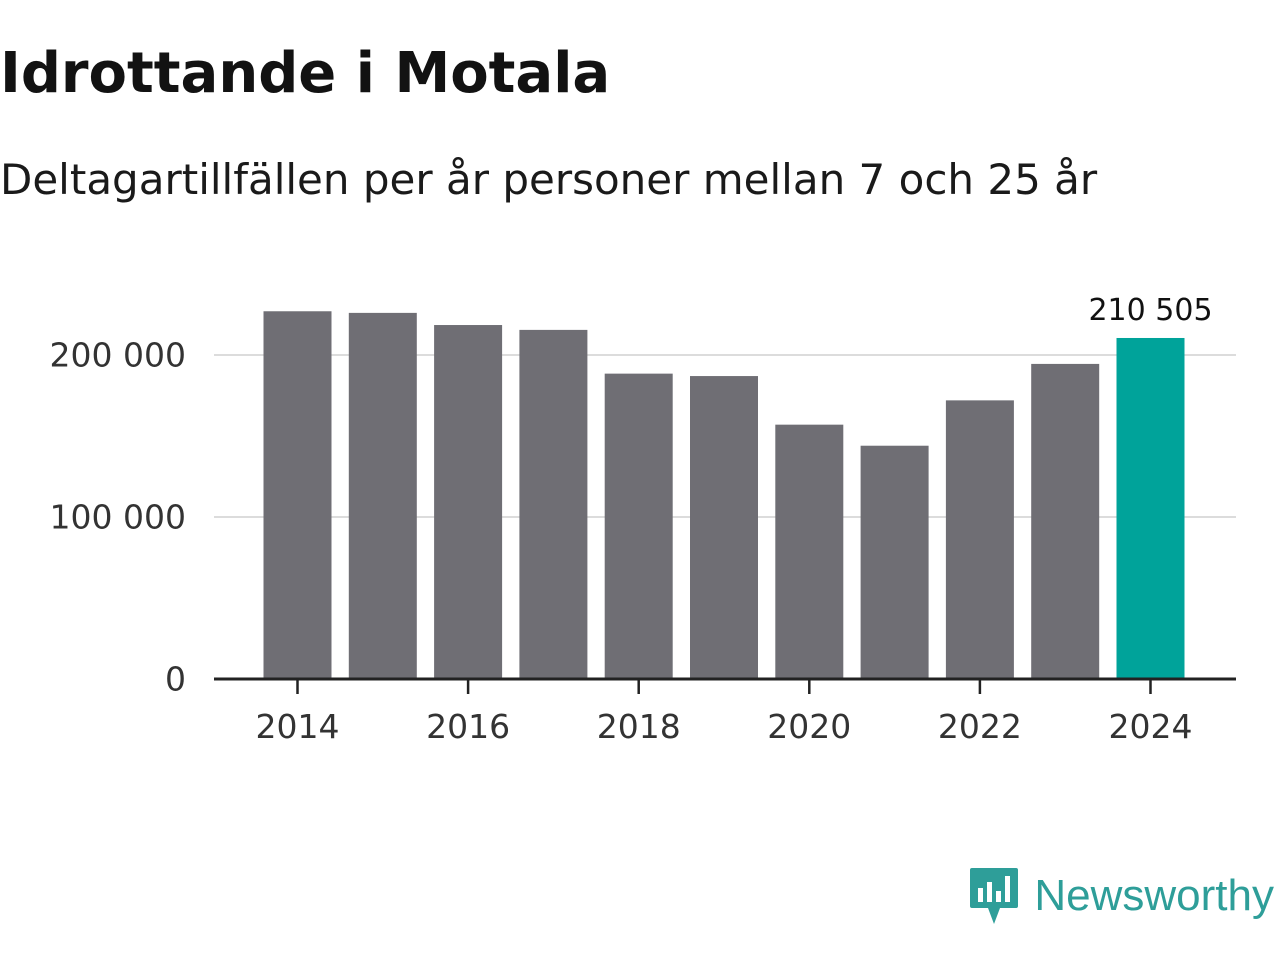 This screenshot has width=1280, height=960. Describe the element at coordinates (809, 726) in the screenshot. I see `x-tick-label: 2020` at that location.